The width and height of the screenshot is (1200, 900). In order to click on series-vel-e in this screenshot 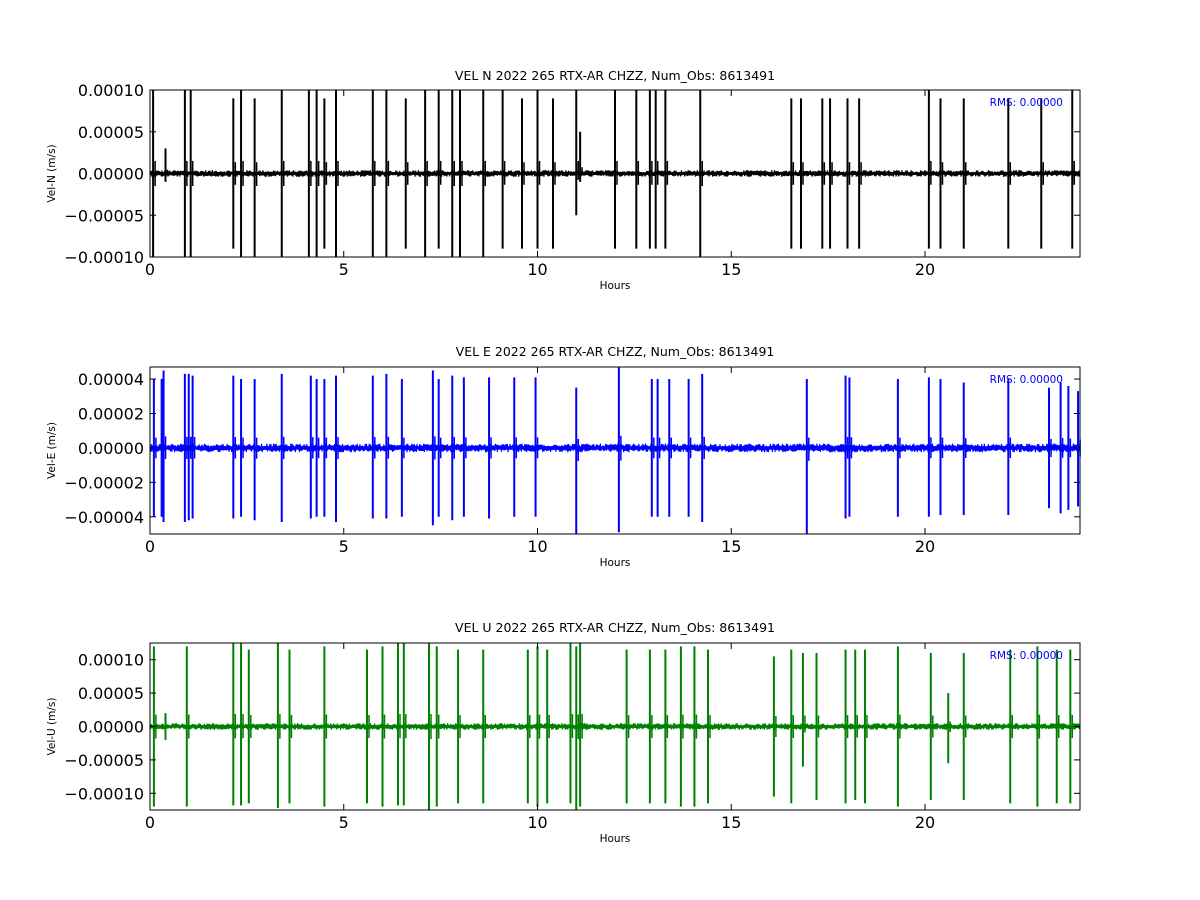, I will do `click(615, 450)`.